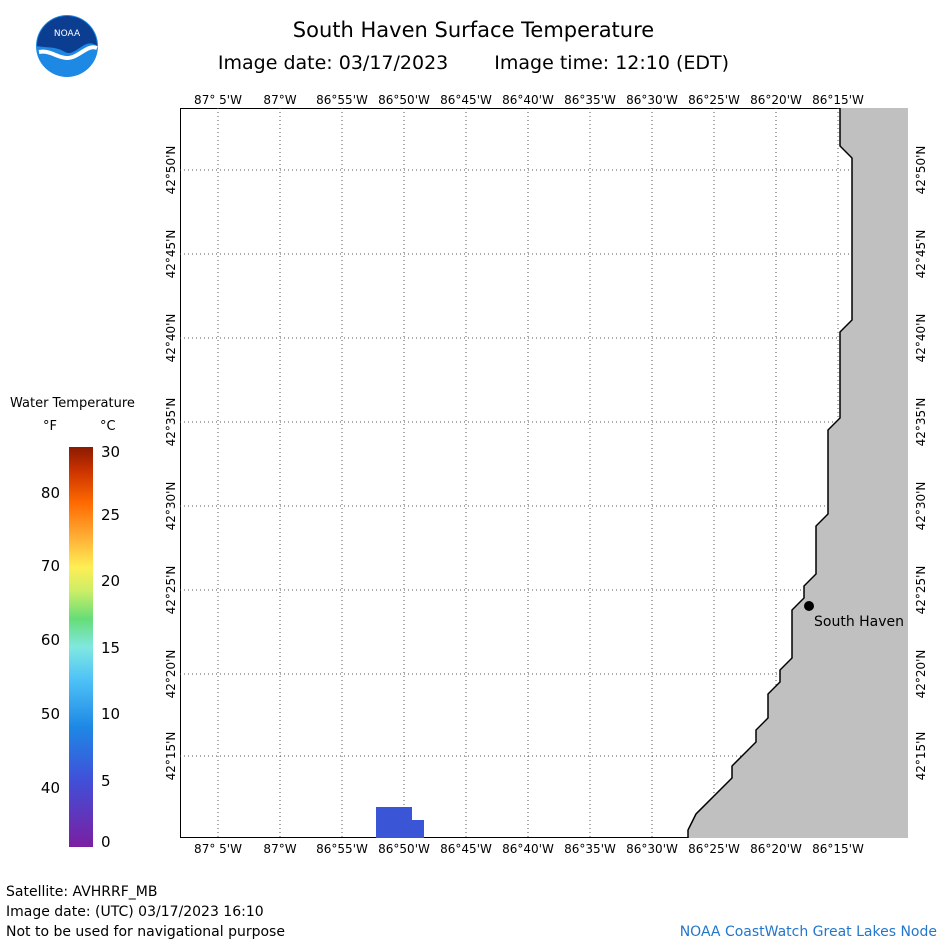  What do you see at coordinates (67, 46) in the screenshot?
I see `noaa-logo: NOAA` at bounding box center [67, 46].